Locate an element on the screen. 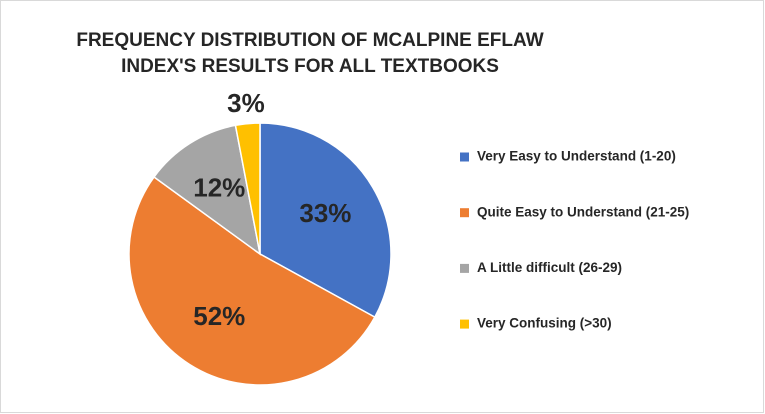  legend-text: Very Confusing (>30) is located at coordinates (544, 323).